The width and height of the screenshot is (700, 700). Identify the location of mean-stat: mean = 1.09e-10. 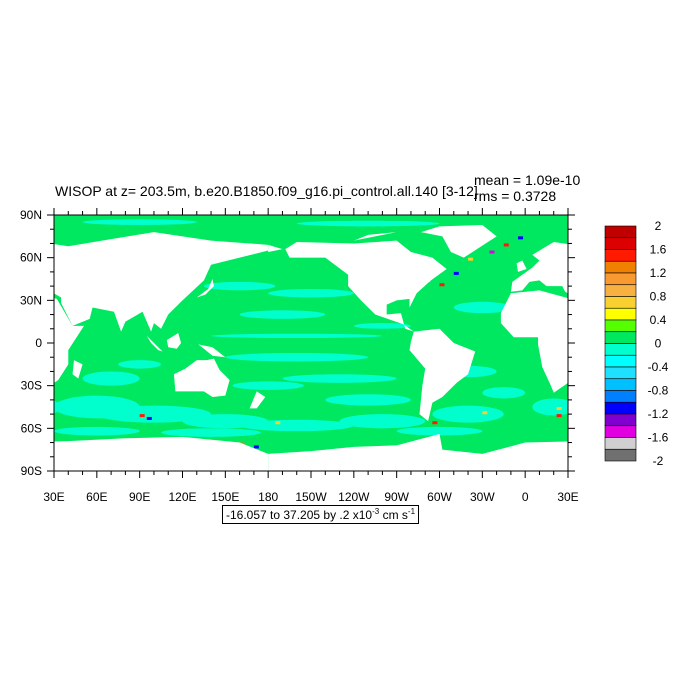
(527, 180).